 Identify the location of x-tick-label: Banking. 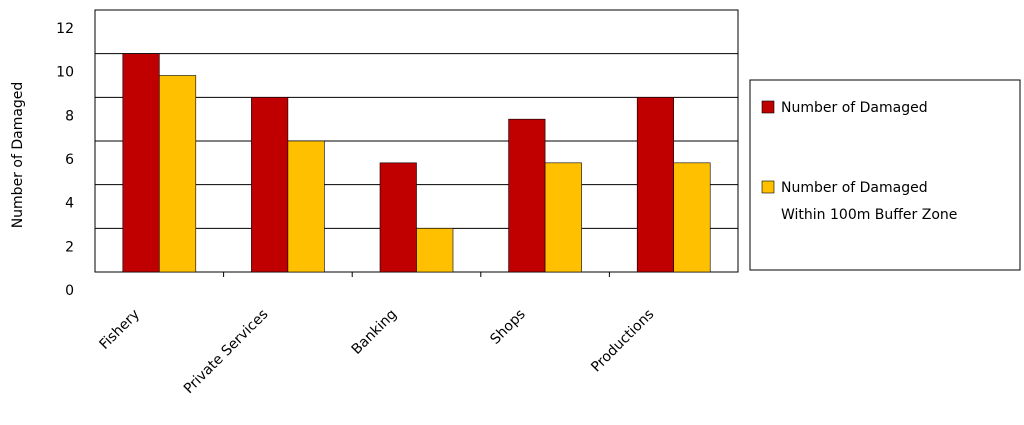
(374, 331).